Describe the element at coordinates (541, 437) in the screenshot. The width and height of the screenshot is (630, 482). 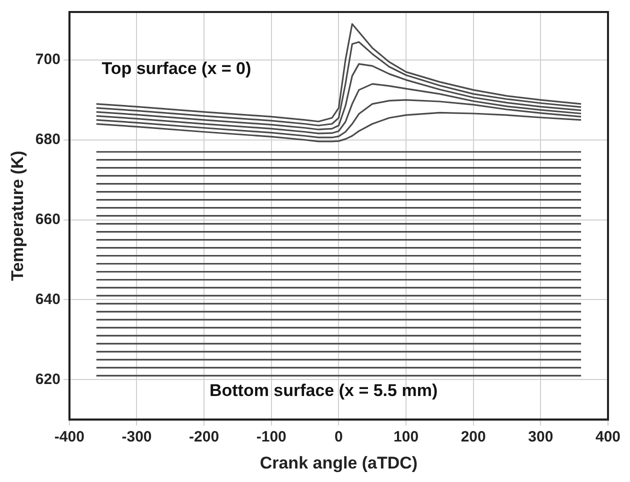
I see `x-tick-label: 300` at that location.